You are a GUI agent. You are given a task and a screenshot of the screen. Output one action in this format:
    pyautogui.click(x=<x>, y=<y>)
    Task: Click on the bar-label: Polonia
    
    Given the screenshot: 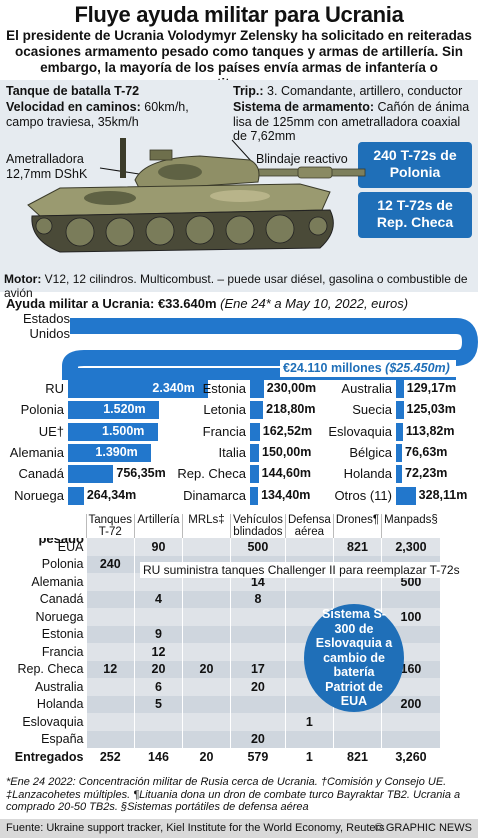 What is the action you would take?
    pyautogui.click(x=42, y=410)
    